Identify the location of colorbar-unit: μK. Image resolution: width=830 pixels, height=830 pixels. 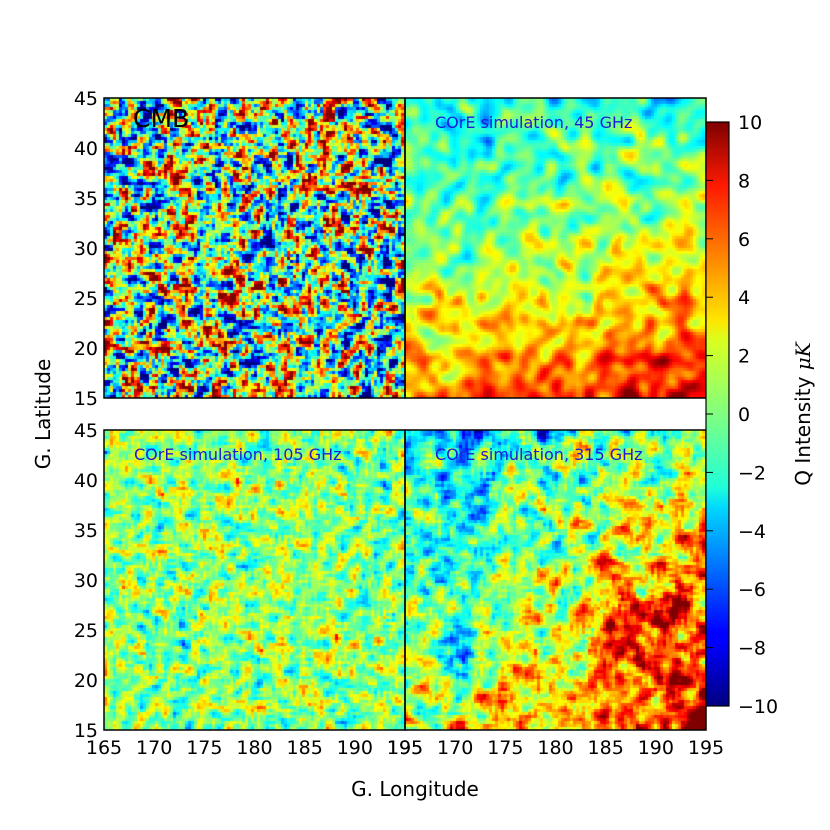
(803, 355).